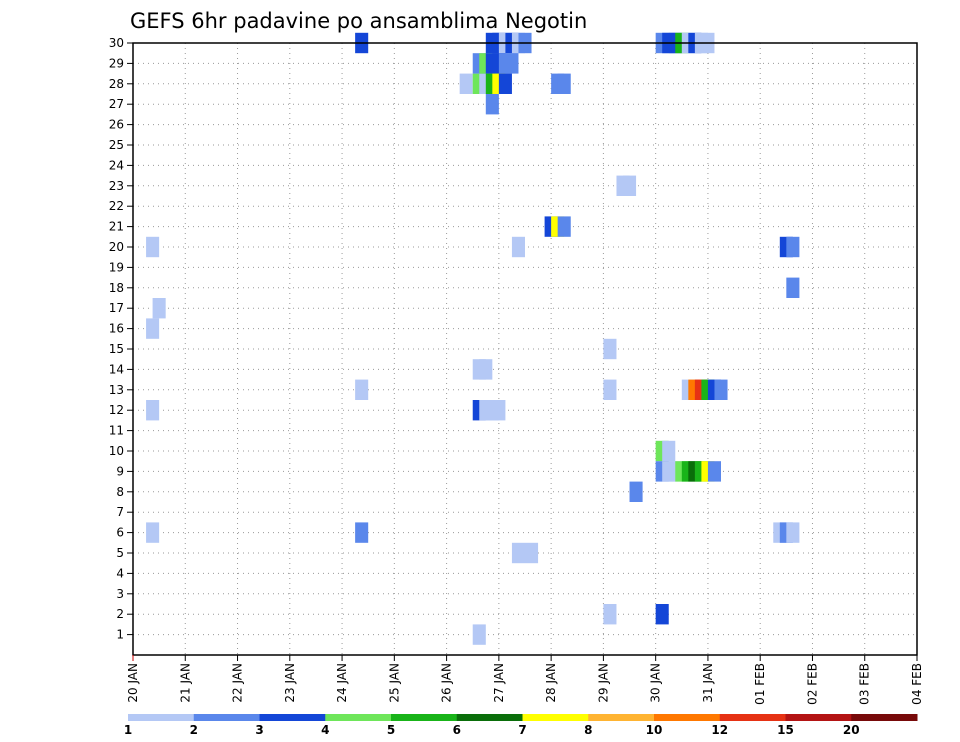  I want to click on x-tick-label: 20 JAN, so click(133, 683).